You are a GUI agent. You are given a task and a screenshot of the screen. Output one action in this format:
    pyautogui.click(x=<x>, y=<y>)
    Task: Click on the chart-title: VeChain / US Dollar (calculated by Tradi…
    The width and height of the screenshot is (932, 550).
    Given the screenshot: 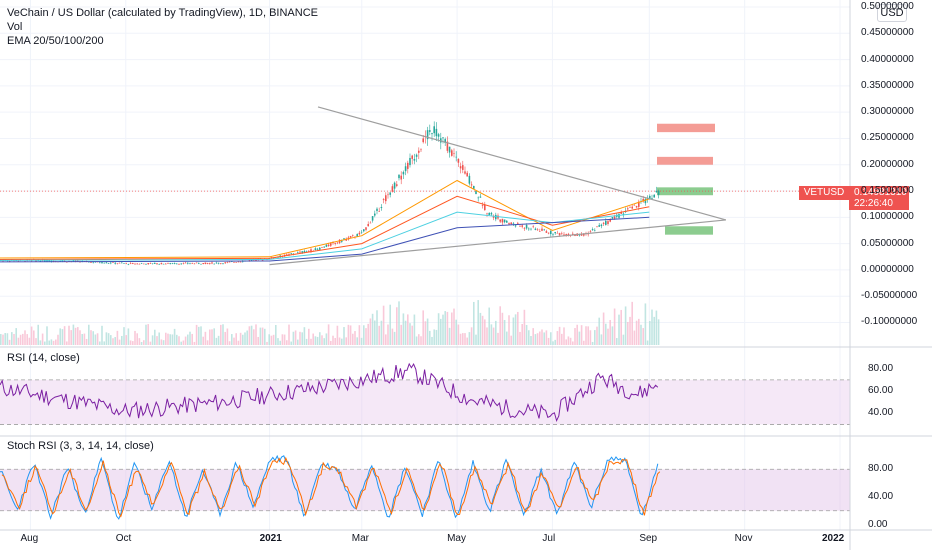 What is the action you would take?
    pyautogui.click(x=162, y=13)
    